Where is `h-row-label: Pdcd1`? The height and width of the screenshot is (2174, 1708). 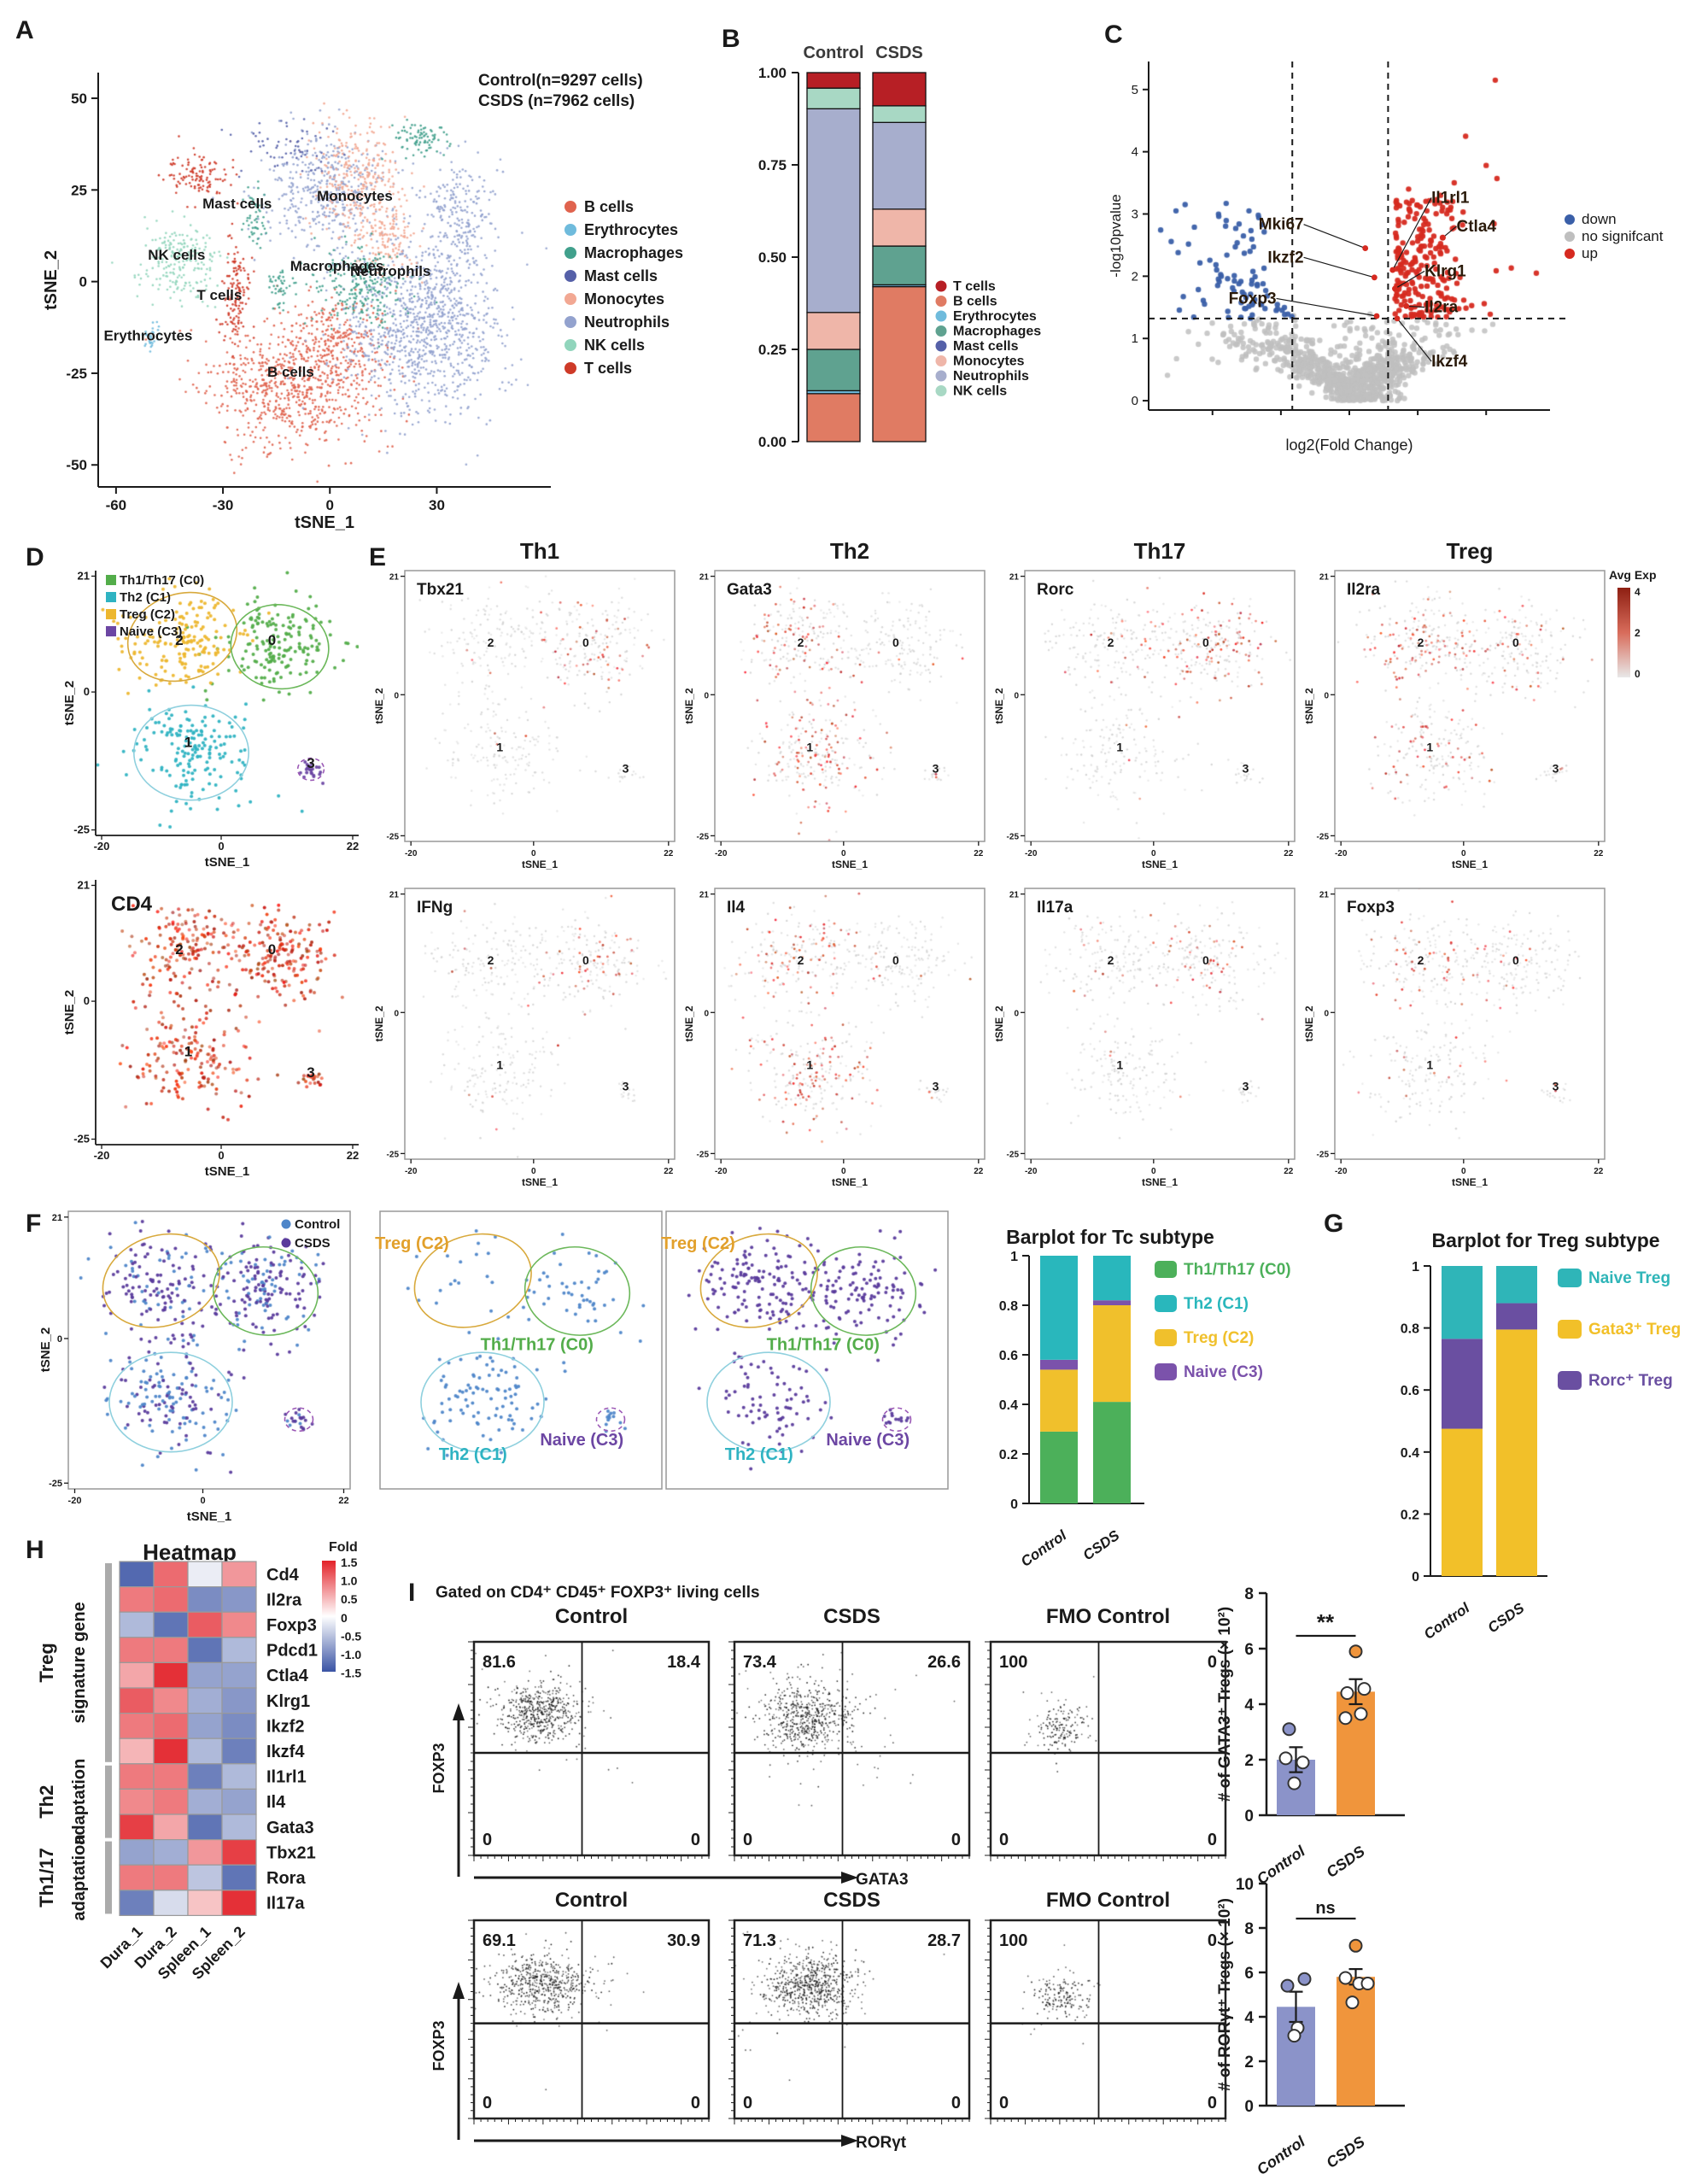 h-row-label: Pdcd1 is located at coordinates (292, 1651).